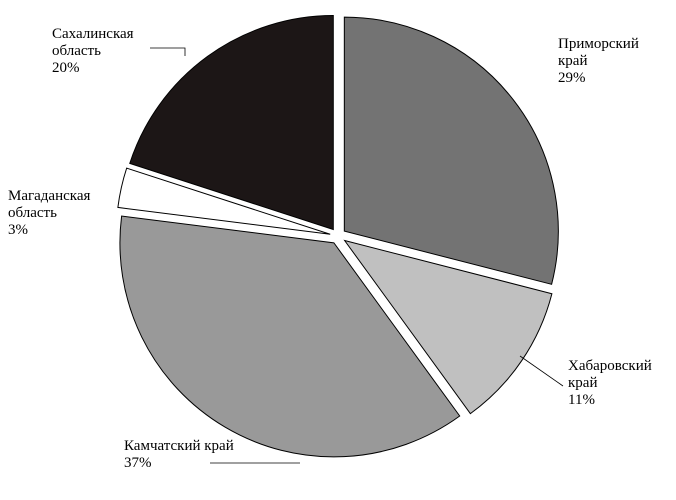 The width and height of the screenshot is (676, 500). I want to click on slice-label: Сахалинская область 20%, so click(107, 51).